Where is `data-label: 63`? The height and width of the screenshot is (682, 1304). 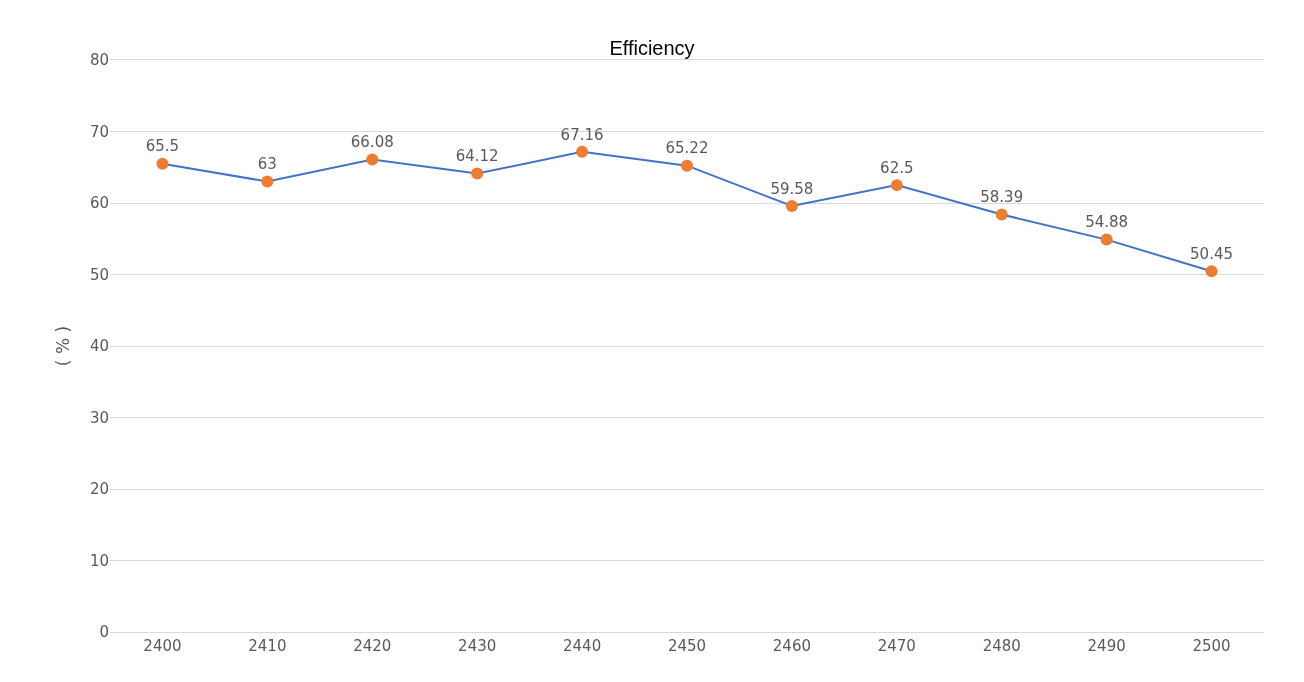 data-label: 63 is located at coordinates (267, 164).